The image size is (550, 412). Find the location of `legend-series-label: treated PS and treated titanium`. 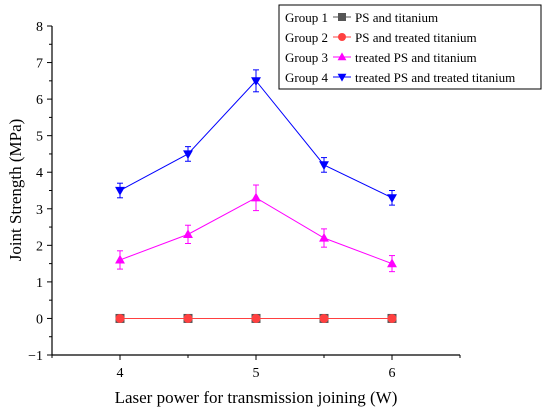

legend-series-label: treated PS and treated titanium is located at coordinates (435, 77).